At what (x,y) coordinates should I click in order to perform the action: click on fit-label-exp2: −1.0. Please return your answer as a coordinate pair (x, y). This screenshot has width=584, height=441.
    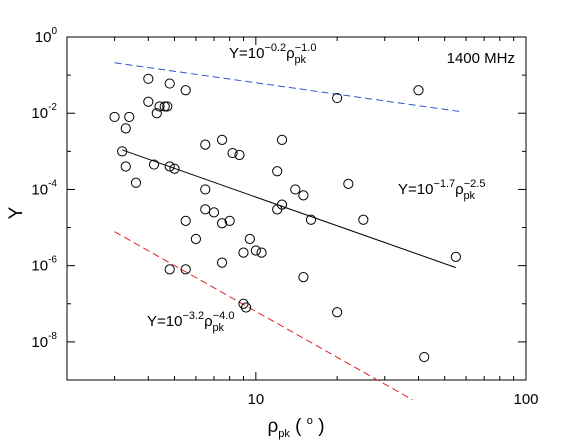
    Looking at the image, I should click on (306, 48).